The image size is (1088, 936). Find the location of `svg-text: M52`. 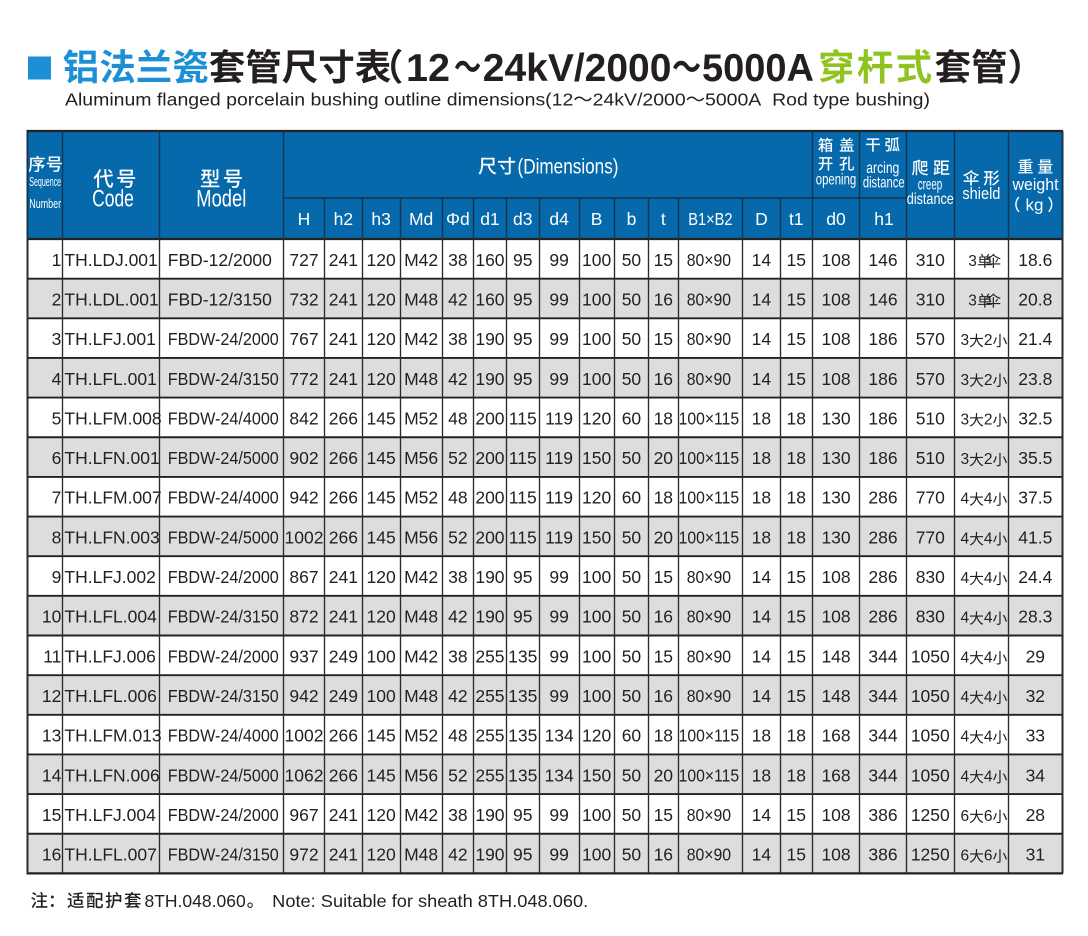

svg-text: M52 is located at coordinates (421, 418).